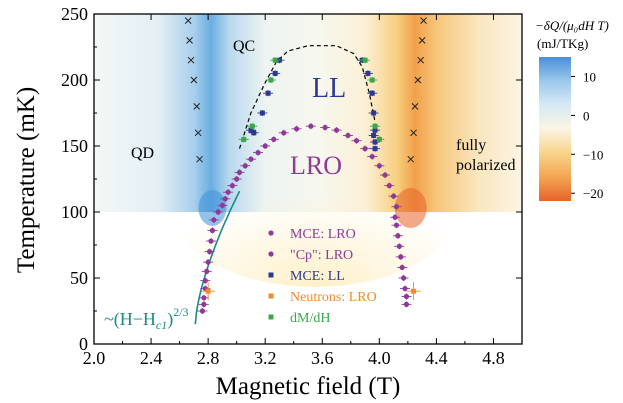 Image resolution: width=623 pixels, height=403 pixels. Describe the element at coordinates (142, 153) in the screenshot. I see `region-label-qd: QD` at that location.